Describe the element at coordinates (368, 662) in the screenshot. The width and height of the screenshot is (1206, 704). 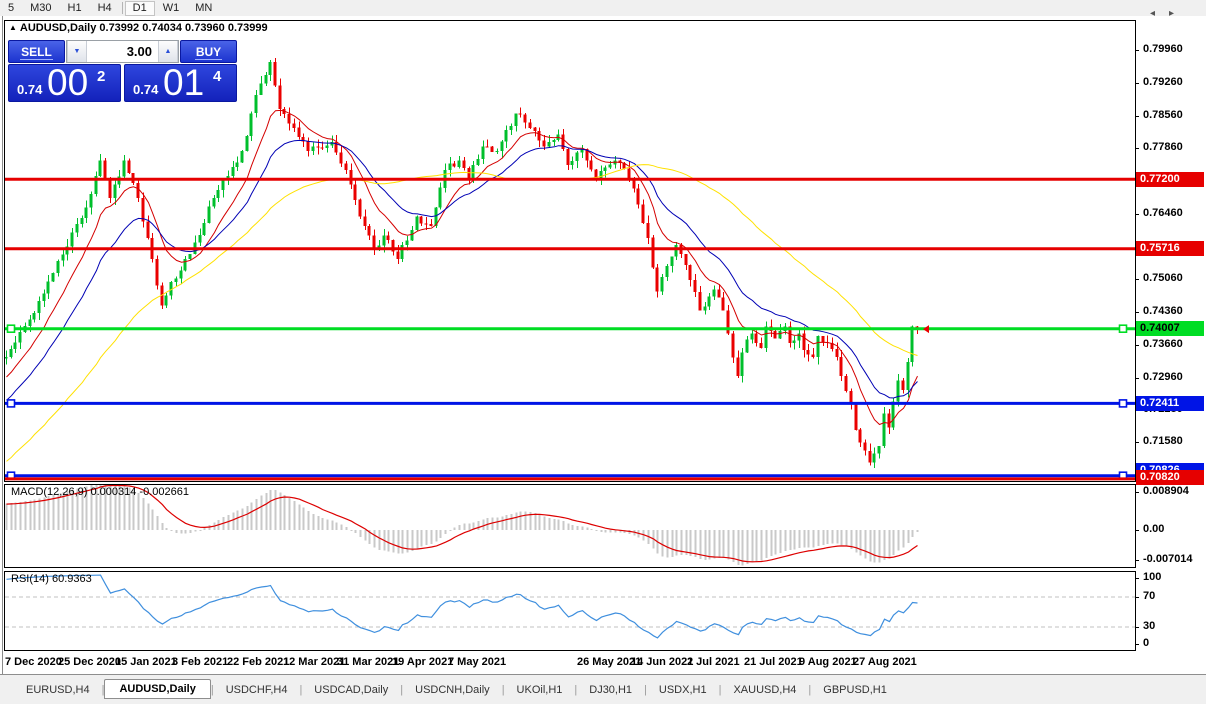
I see `date-label: 31 Mar 2021` at that location.